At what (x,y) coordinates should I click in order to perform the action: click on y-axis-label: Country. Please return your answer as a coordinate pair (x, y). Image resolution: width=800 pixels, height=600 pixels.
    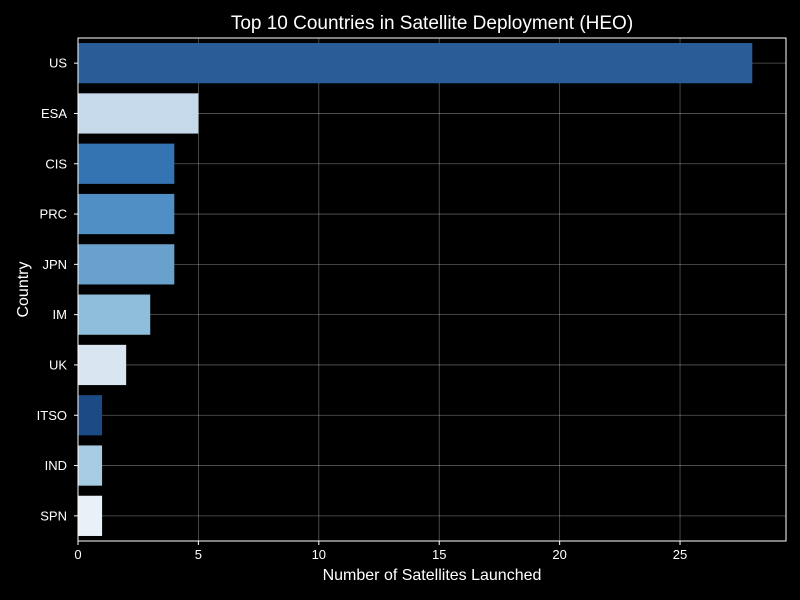
    Looking at the image, I should click on (23, 289).